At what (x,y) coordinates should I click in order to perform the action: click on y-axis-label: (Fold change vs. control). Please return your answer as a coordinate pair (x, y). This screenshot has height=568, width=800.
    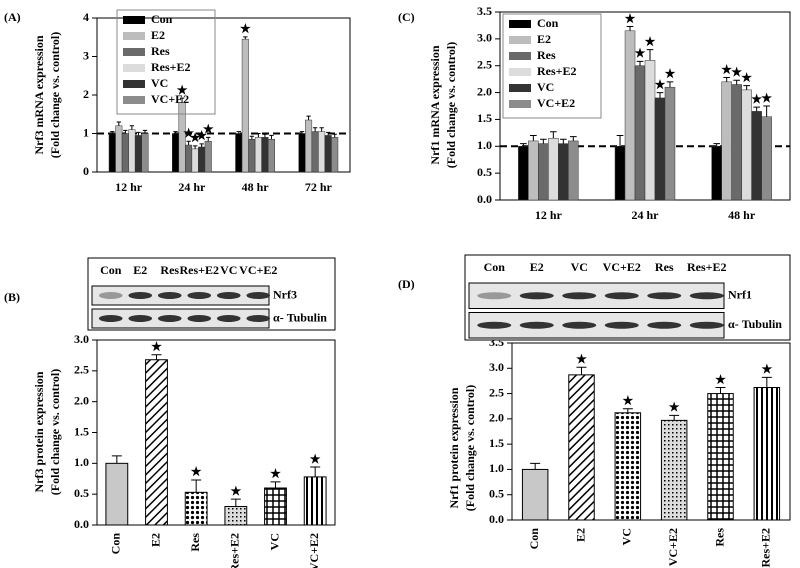
    Looking at the image, I should click on (55, 432).